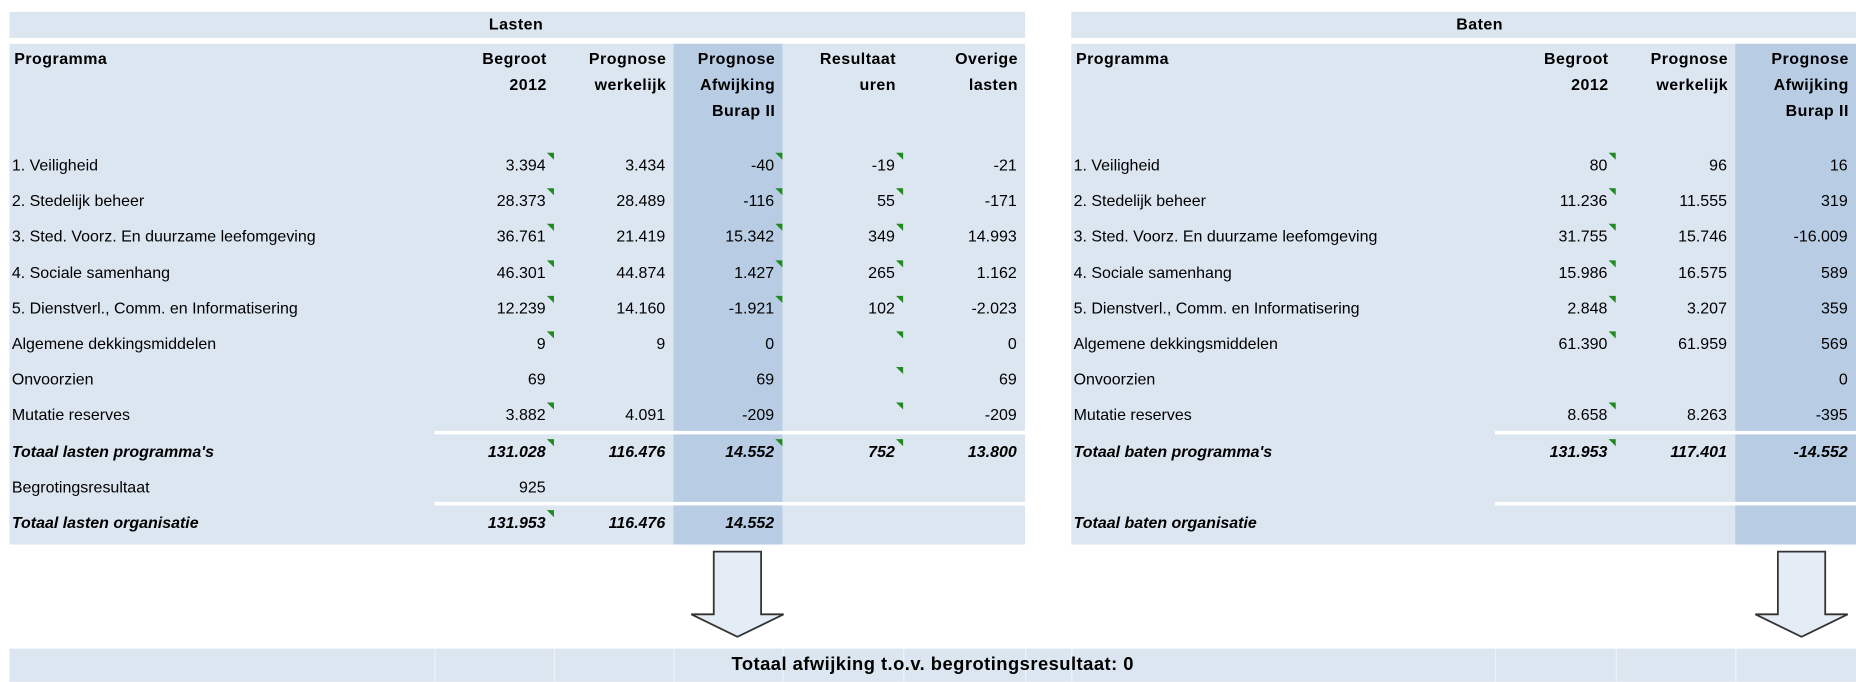 This screenshot has width=1856, height=682. What do you see at coordinates (750, 236) in the screenshot?
I see `cell-value: 15.342` at bounding box center [750, 236].